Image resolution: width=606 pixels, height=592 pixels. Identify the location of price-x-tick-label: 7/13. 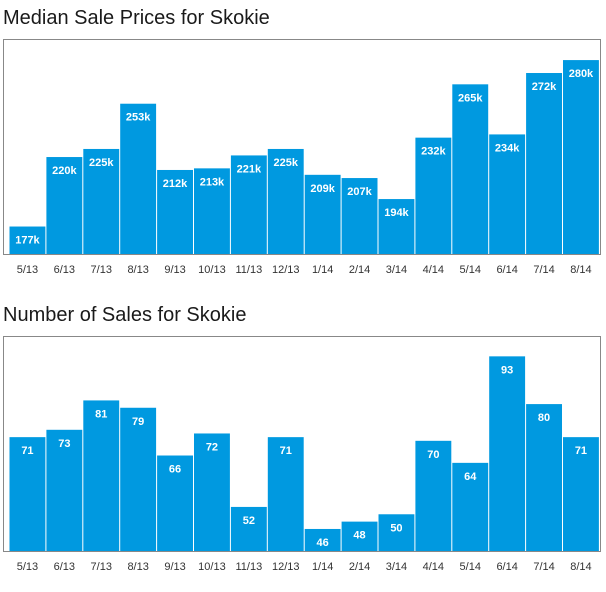
(101, 270).